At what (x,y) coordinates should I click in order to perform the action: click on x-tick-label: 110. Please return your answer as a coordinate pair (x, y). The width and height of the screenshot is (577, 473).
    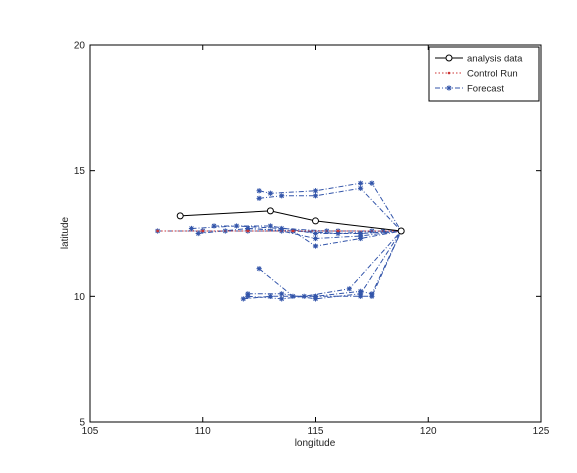
    Looking at the image, I should click on (203, 431).